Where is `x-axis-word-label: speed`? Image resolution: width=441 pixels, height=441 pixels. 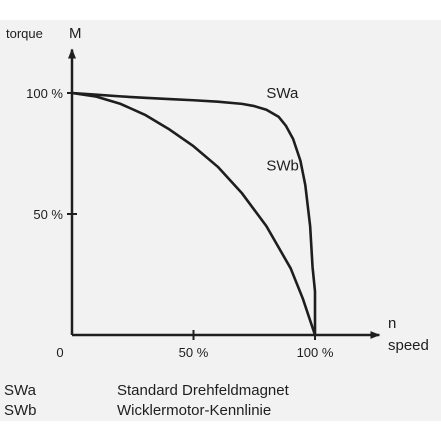
x-axis-word-label: speed is located at coordinates (408, 345).